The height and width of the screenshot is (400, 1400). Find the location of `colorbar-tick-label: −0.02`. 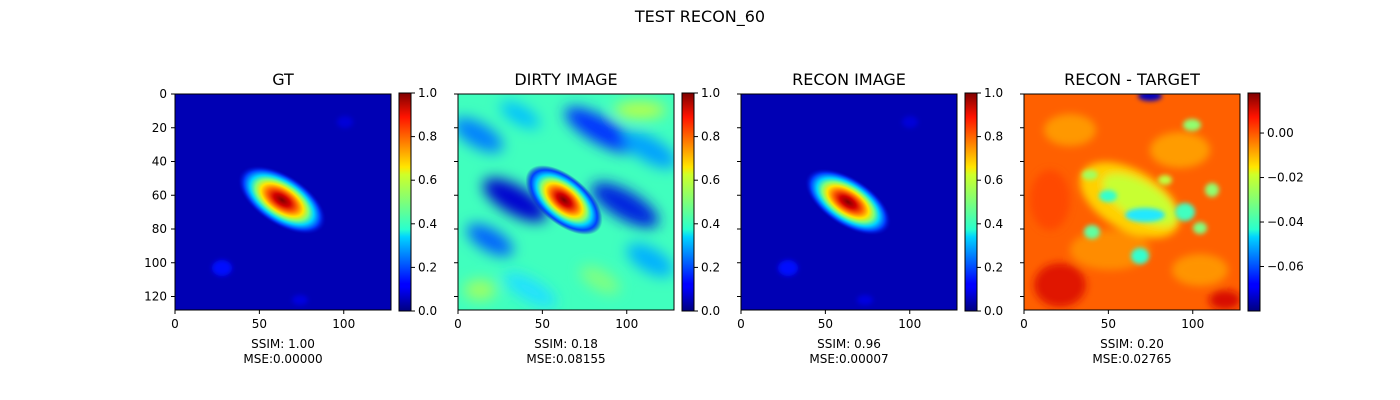

colorbar-tick-label: −0.02 is located at coordinates (1285, 178).